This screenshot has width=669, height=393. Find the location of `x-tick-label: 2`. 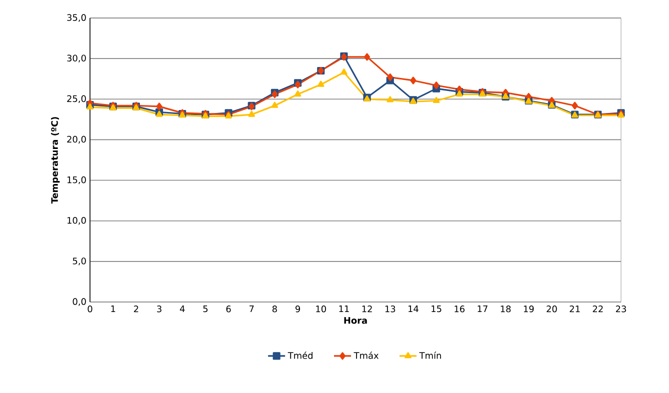

x-tick-label: 2 is located at coordinates (136, 309).